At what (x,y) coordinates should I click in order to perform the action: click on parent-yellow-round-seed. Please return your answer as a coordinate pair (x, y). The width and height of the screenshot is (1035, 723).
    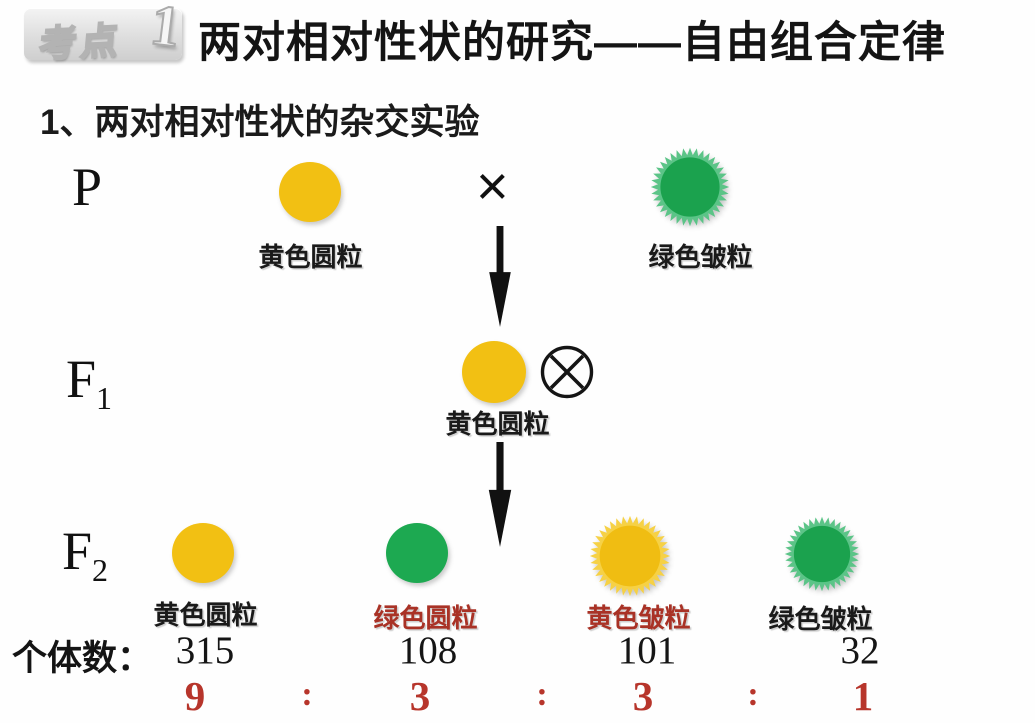
    Looking at the image, I should click on (310, 192).